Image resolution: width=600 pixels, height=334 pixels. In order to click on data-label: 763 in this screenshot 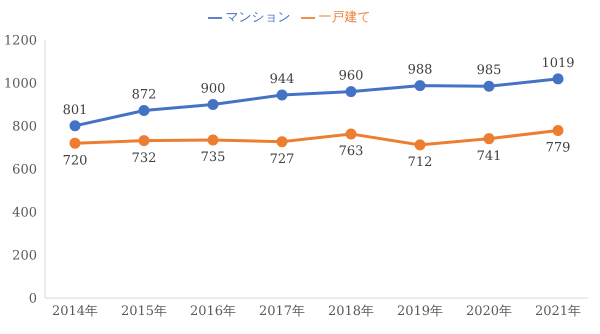, I will do `click(351, 152)`.